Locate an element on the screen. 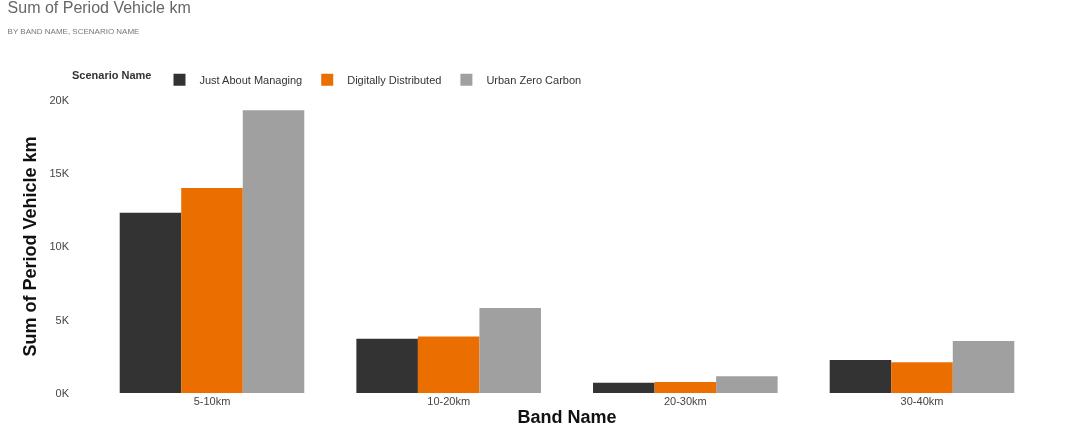 This screenshot has width=1084, height=443. legend-label: Just About Managing is located at coordinates (251, 79).